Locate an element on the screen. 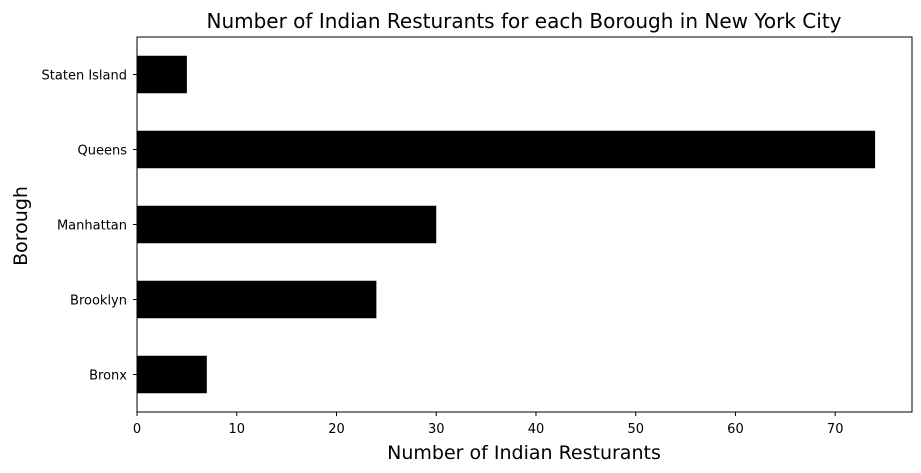  x-tick-label: 0 is located at coordinates (137, 429).